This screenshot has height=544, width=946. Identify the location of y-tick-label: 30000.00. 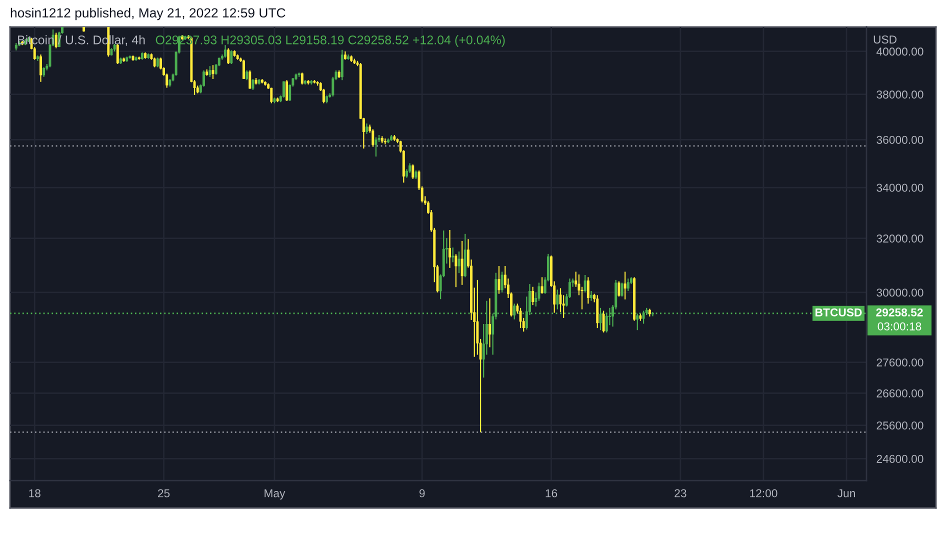
(900, 292).